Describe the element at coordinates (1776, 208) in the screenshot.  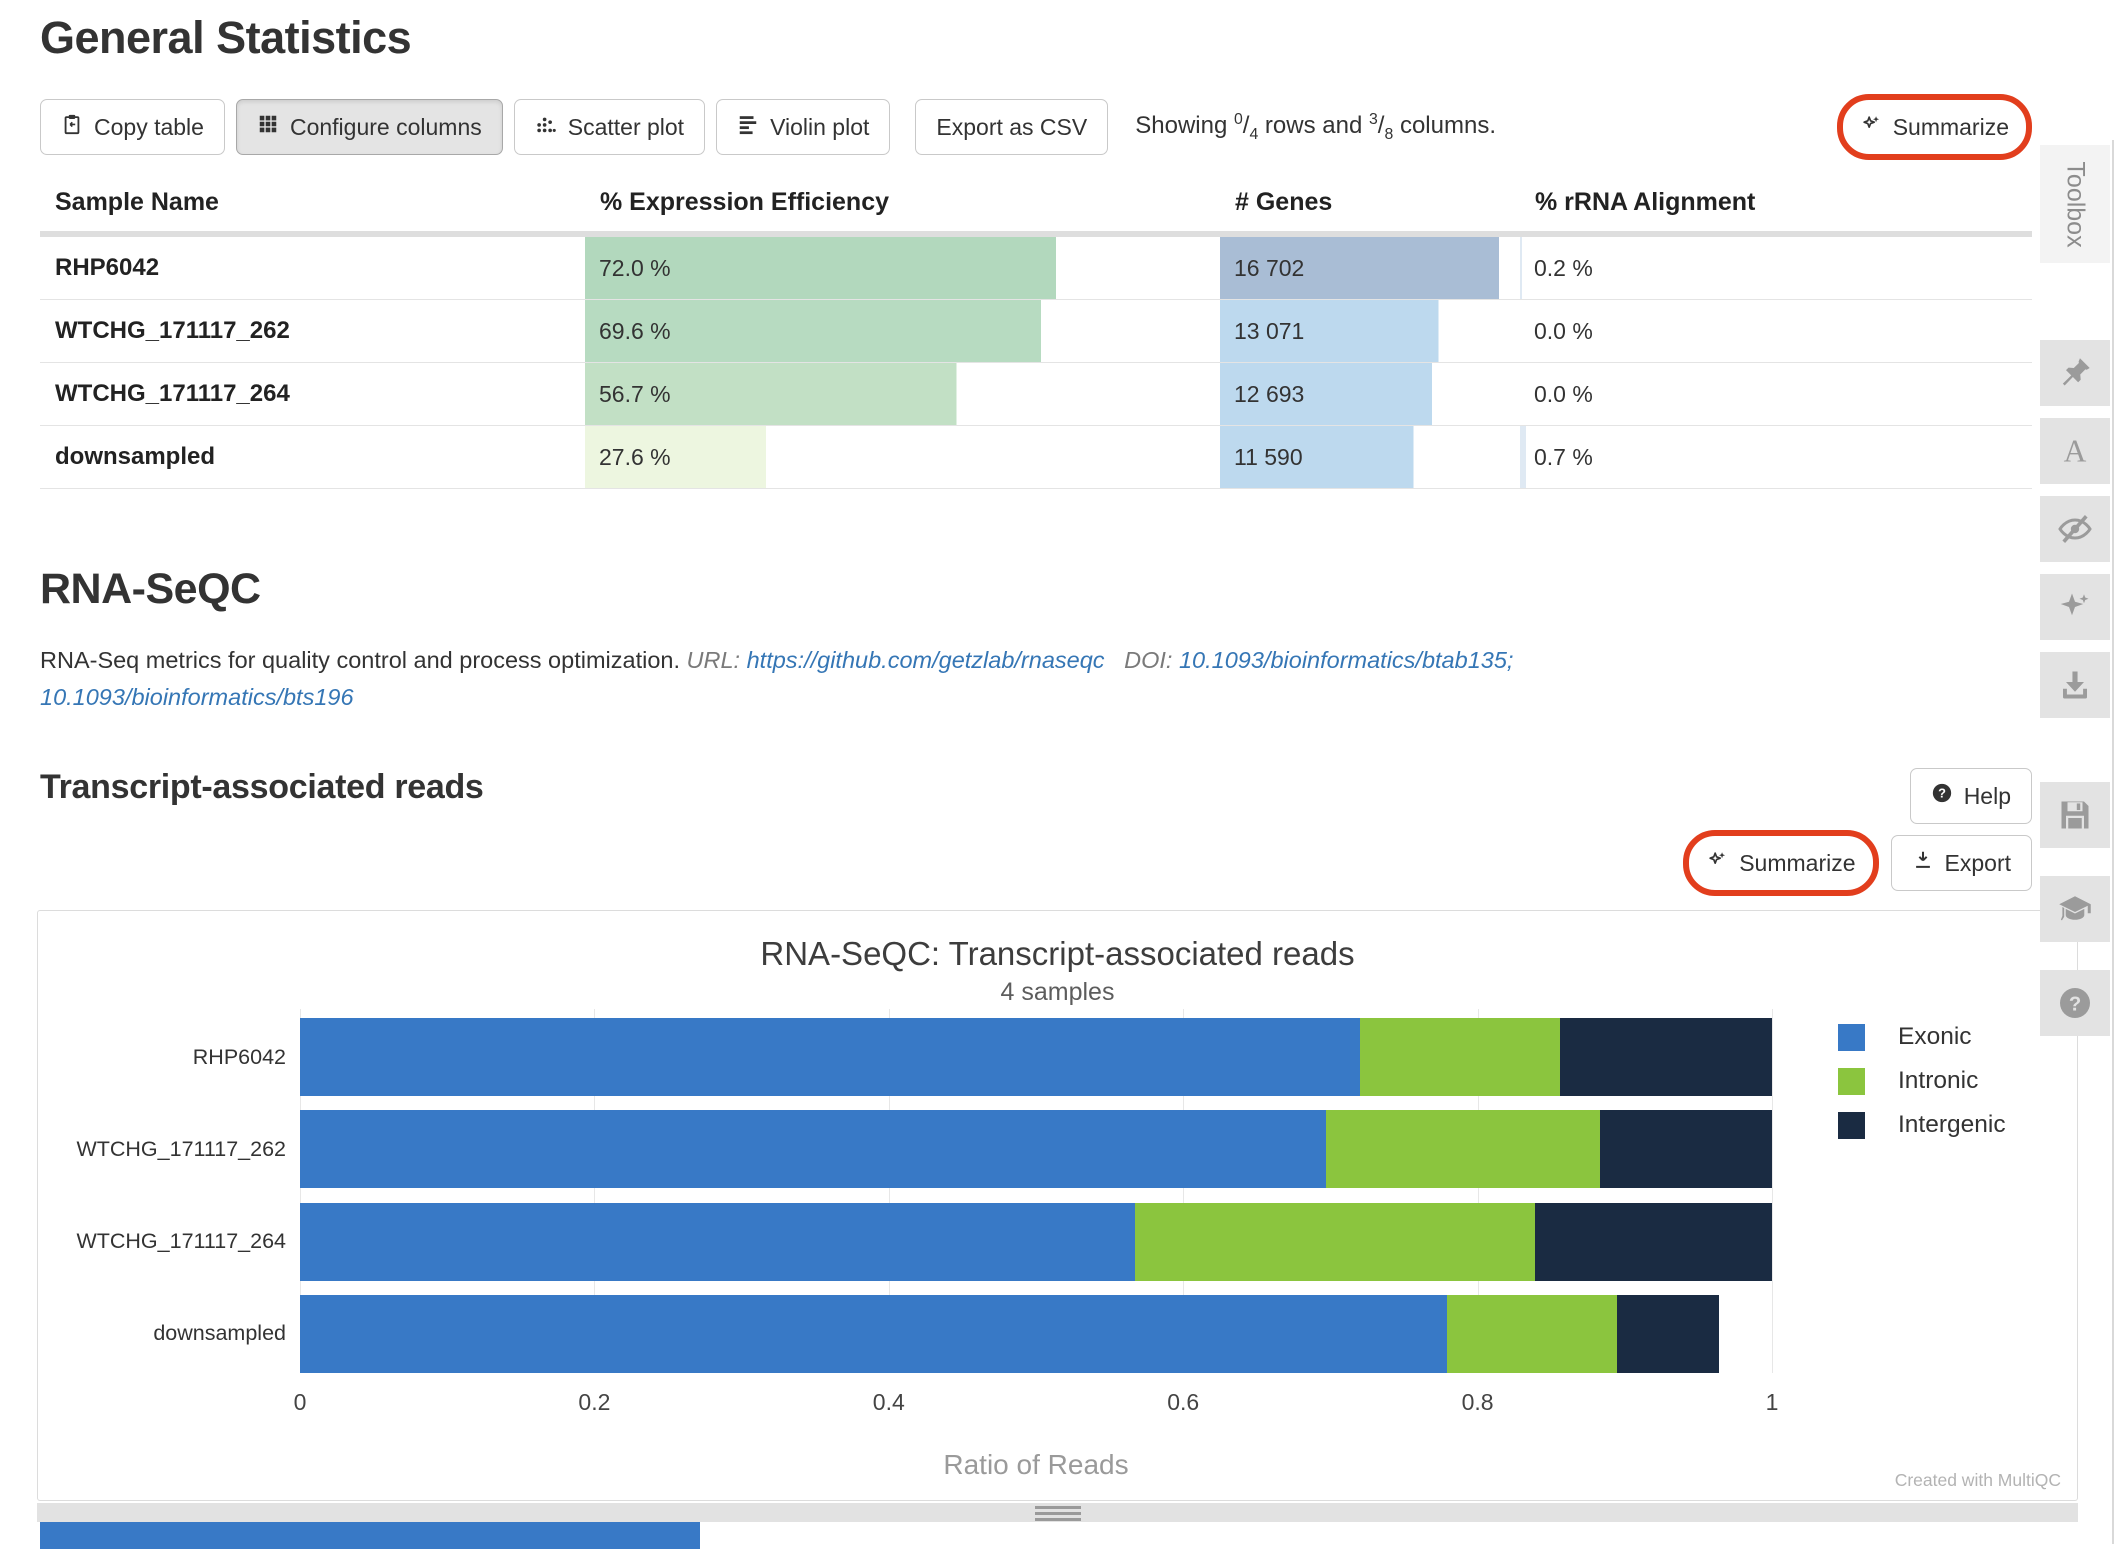
I see `col-header-rrna-alignment: % rRNA Alignment` at that location.